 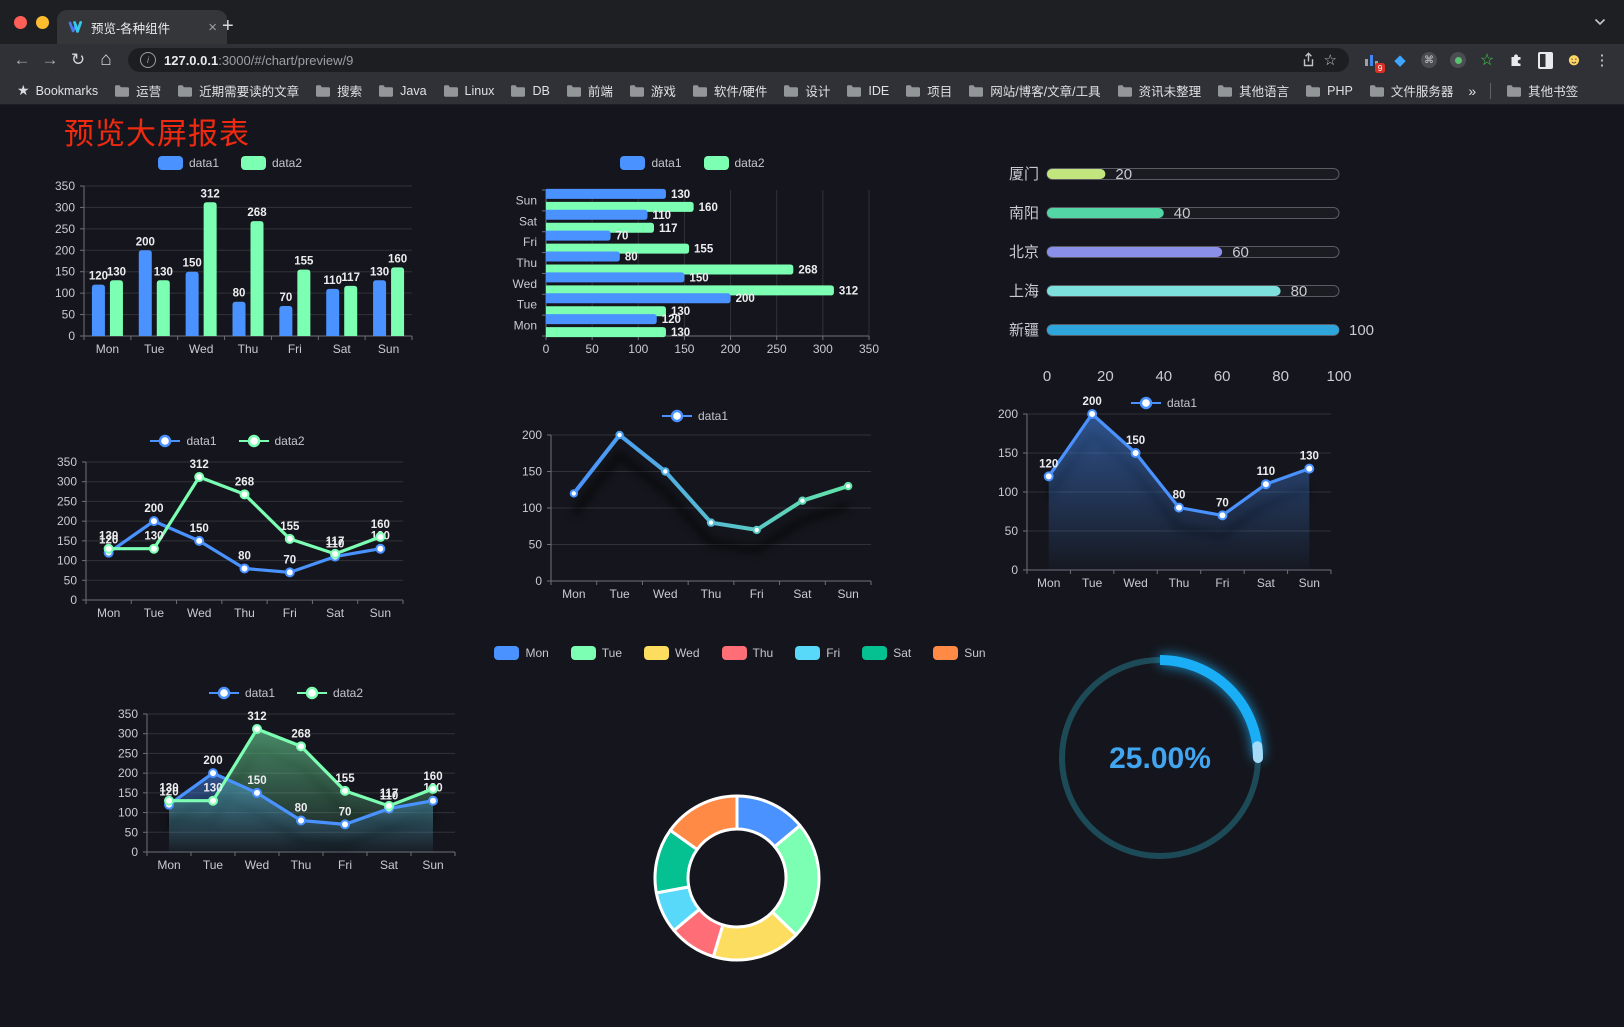 What do you see at coordinates (1600, 22) in the screenshot?
I see `tab-search-chevron-icon` at bounding box center [1600, 22].